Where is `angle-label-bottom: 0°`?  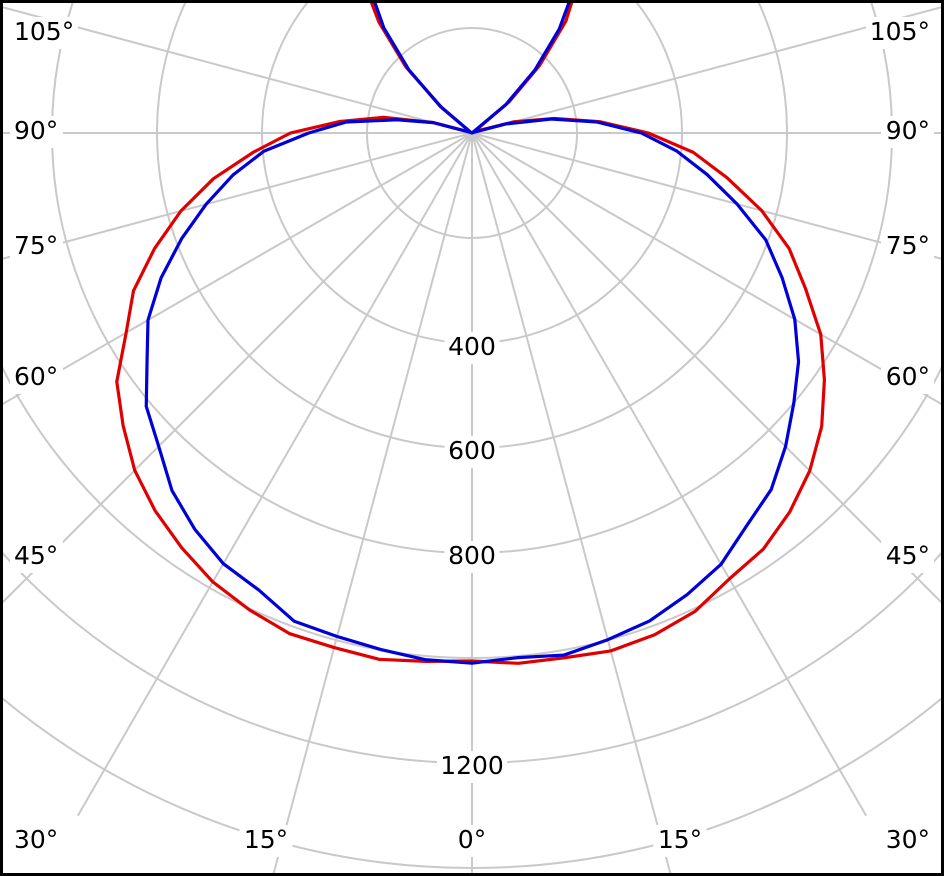 angle-label-bottom: 0° is located at coordinates (472, 839).